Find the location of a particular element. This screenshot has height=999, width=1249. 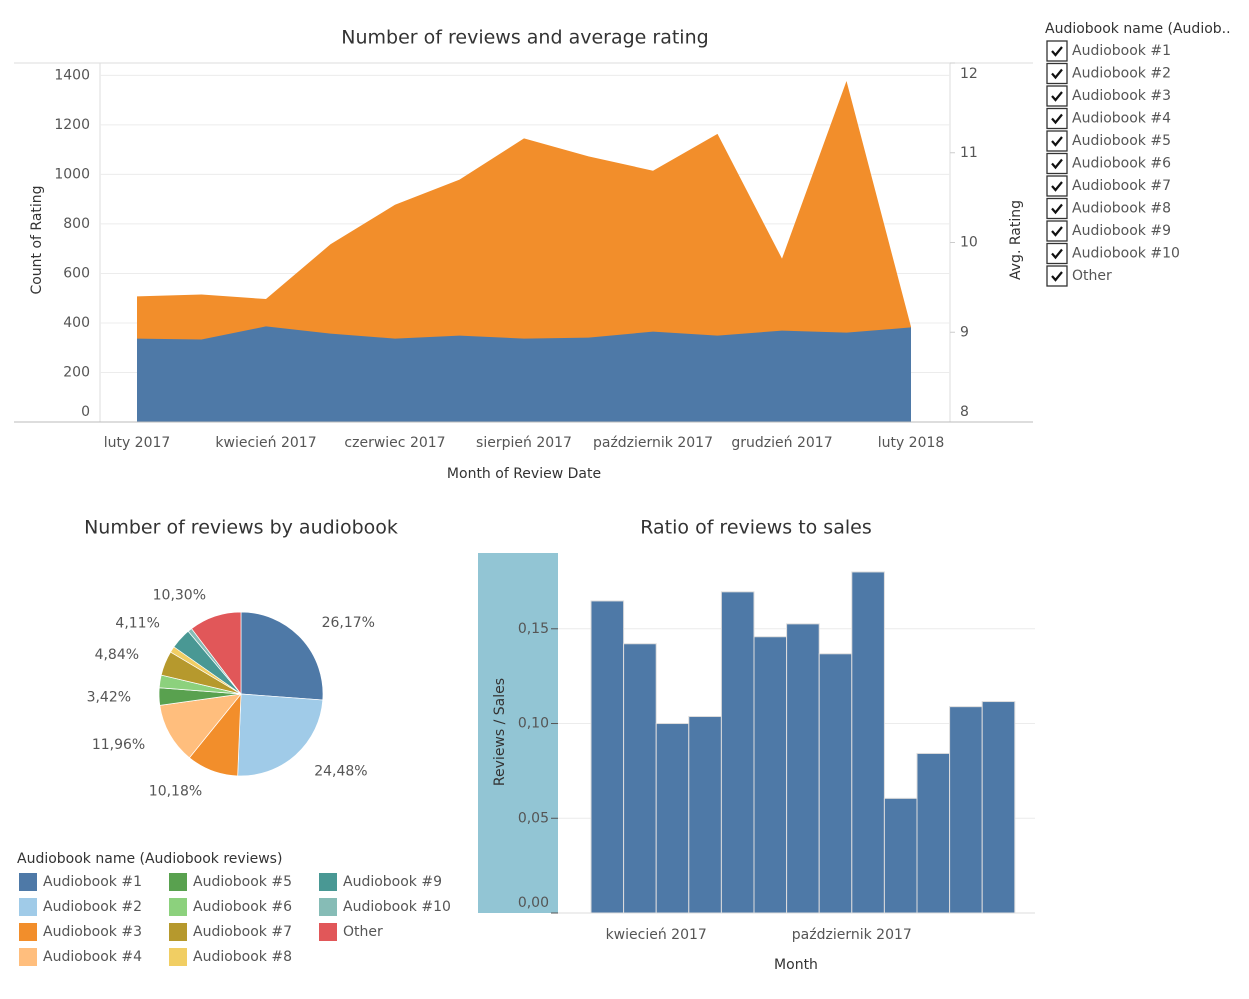

filter-item: Audiobook #1 is located at coordinates (1108, 51).